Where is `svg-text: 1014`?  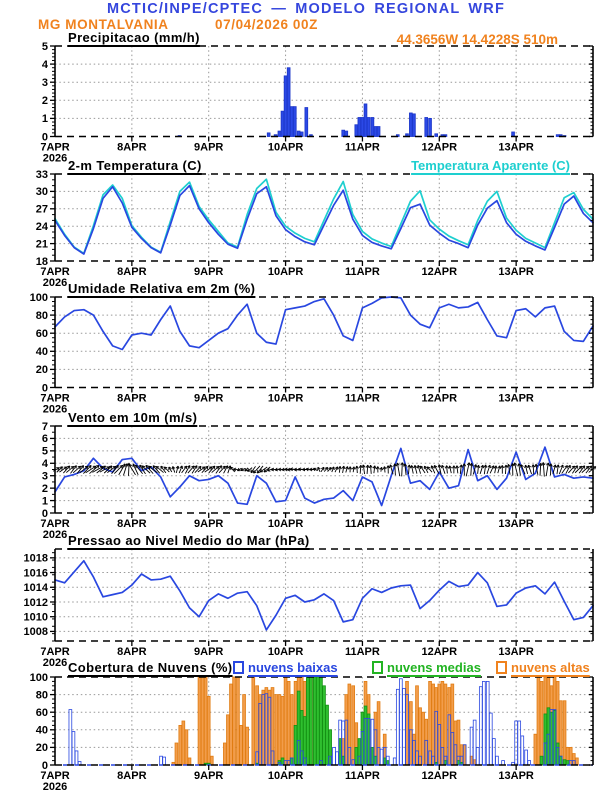 svg-text: 1014 is located at coordinates (36, 588).